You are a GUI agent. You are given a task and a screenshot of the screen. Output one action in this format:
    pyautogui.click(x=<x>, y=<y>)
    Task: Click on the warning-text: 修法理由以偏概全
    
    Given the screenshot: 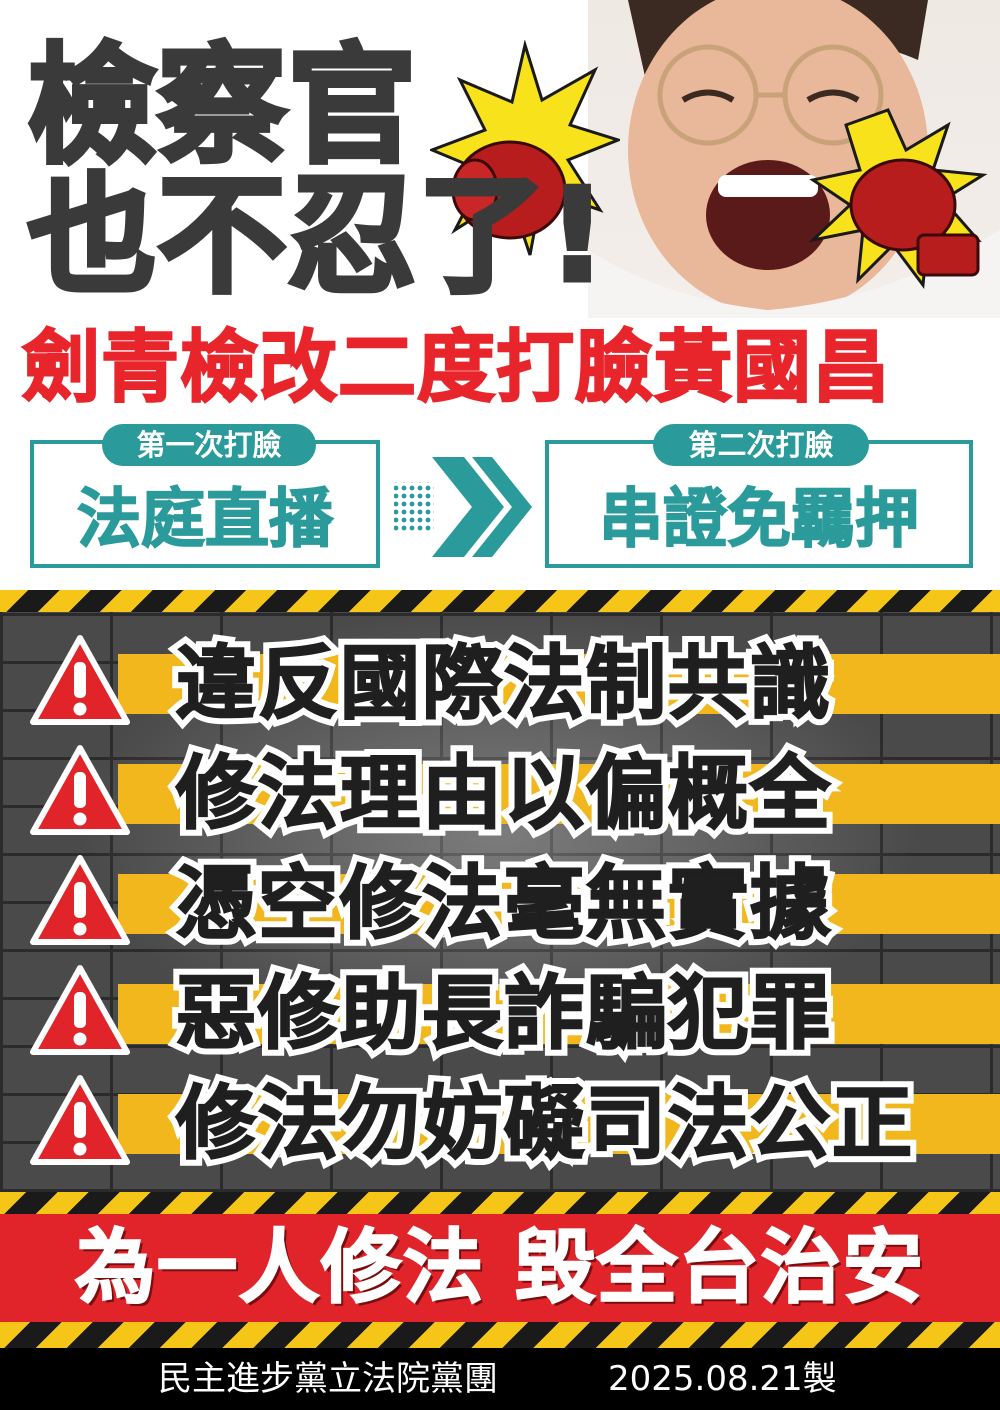 What is the action you would take?
    pyautogui.click(x=503, y=793)
    